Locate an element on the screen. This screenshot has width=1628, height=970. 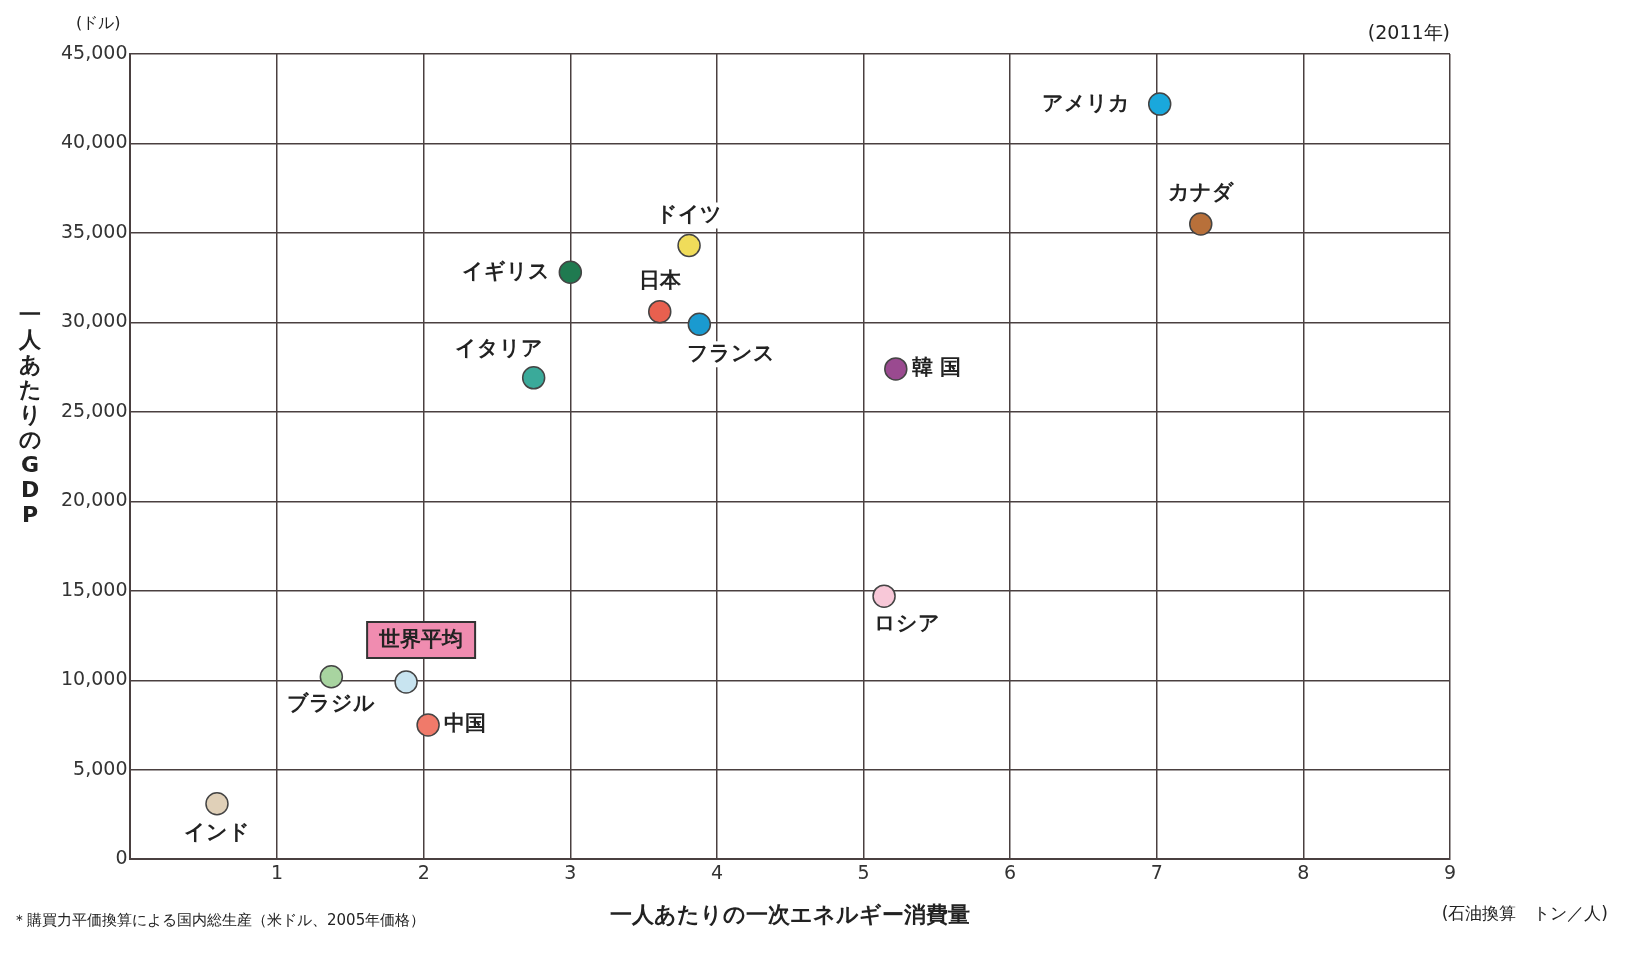
y-tick-label: 15,000 is located at coordinates (94, 588).